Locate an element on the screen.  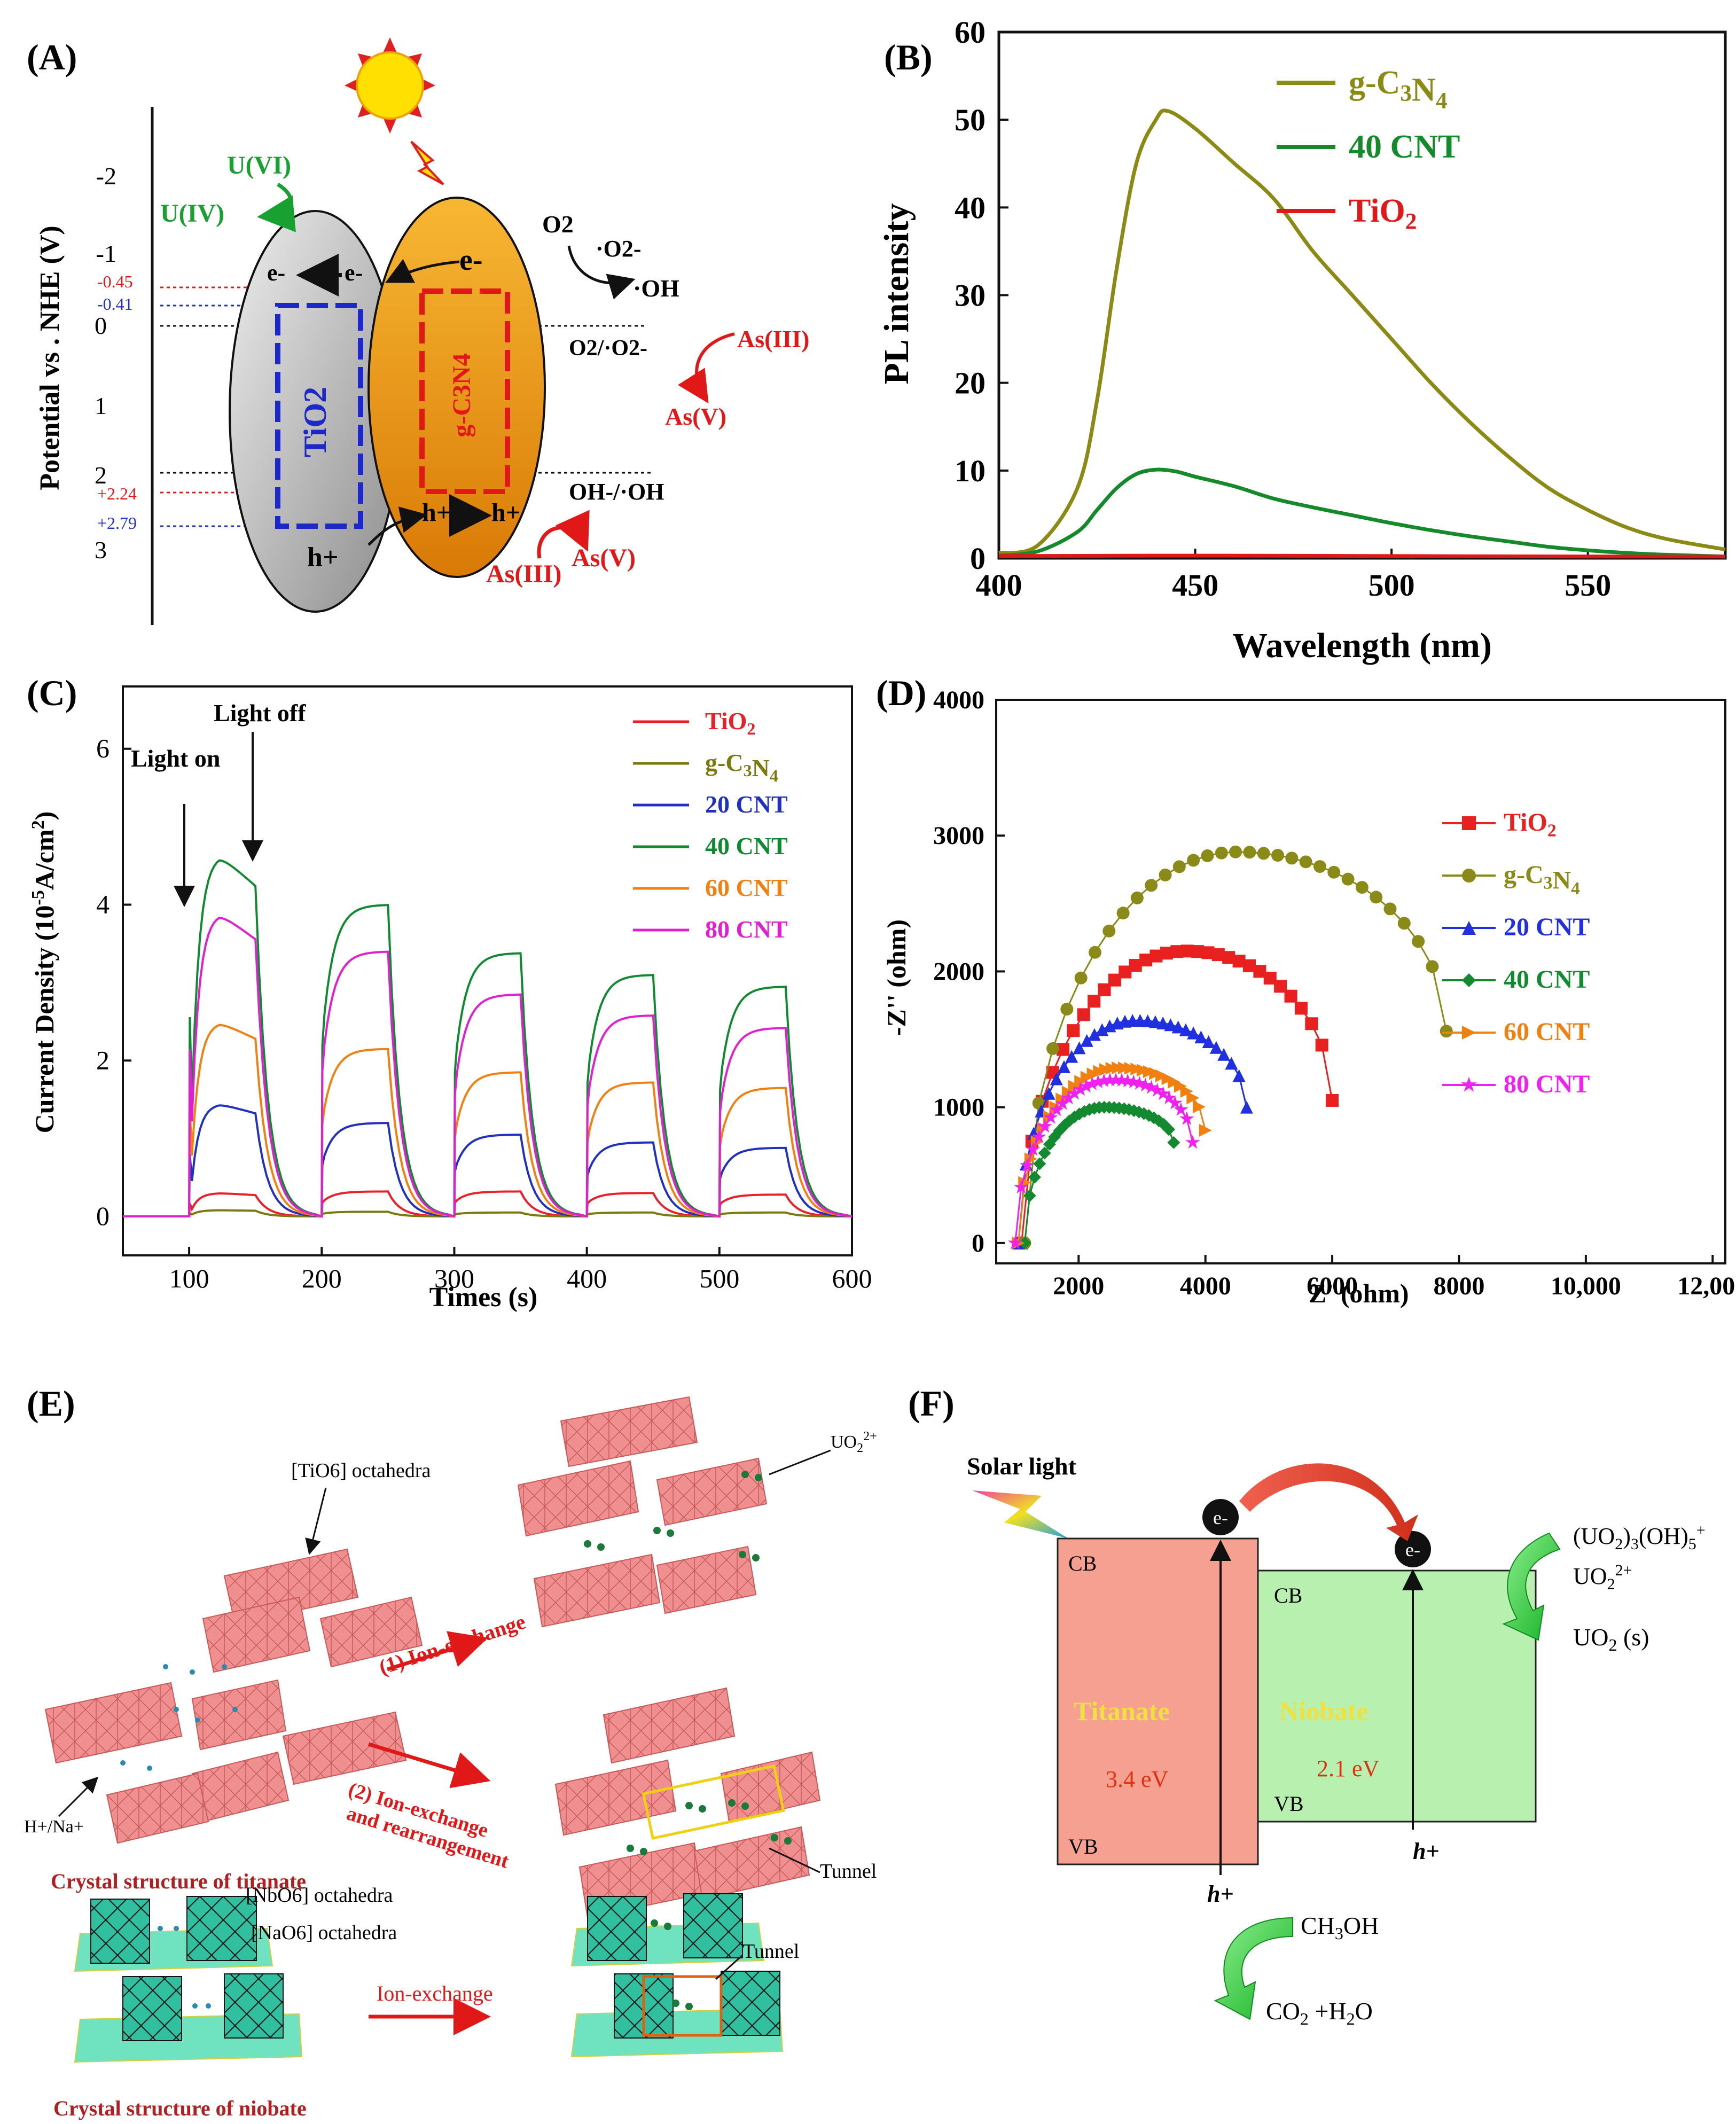
series-line-g-C3N4 is located at coordinates (1362, 331).